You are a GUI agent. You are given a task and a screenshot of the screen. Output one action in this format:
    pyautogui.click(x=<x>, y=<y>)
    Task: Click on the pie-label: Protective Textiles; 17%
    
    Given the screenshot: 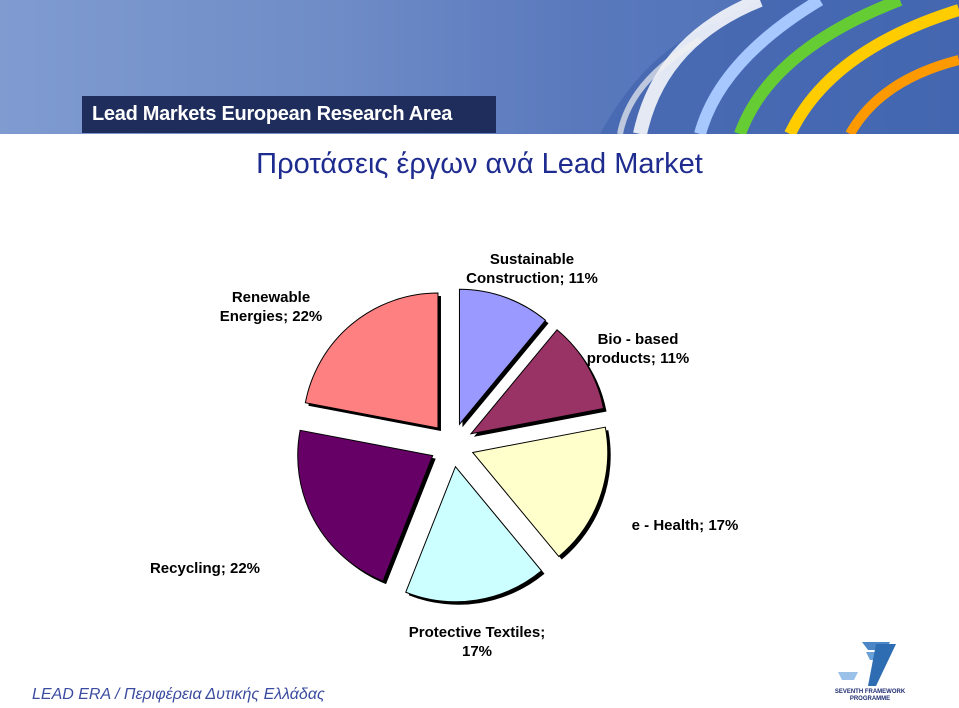 What is the action you would take?
    pyautogui.click(x=477, y=642)
    